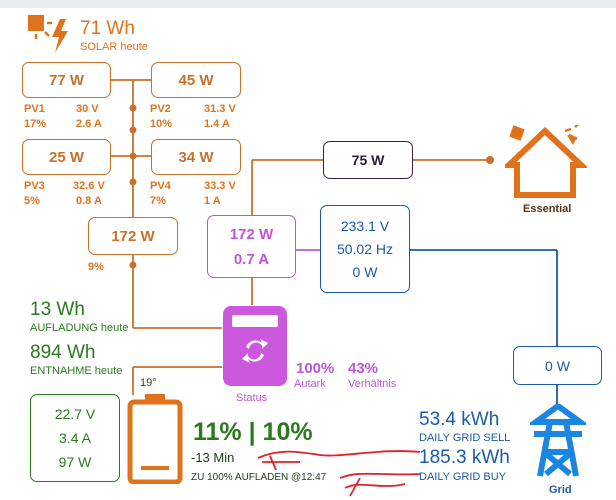 The width and height of the screenshot is (616, 500). What do you see at coordinates (560, 490) in the screenshot?
I see `grid-label: Grid` at bounding box center [560, 490].